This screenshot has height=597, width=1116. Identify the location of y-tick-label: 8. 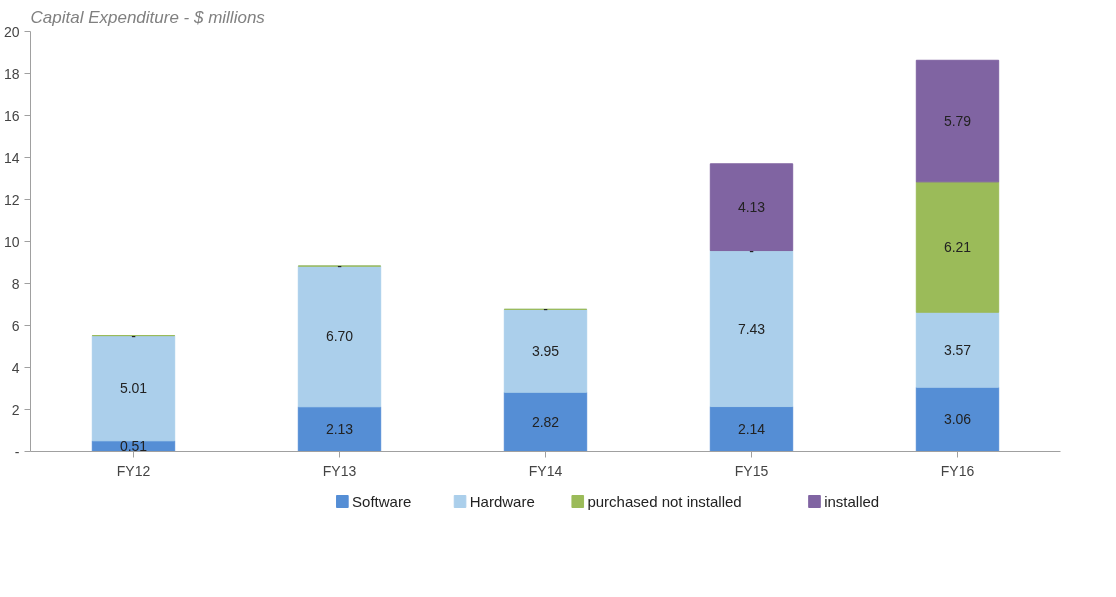
(15, 283).